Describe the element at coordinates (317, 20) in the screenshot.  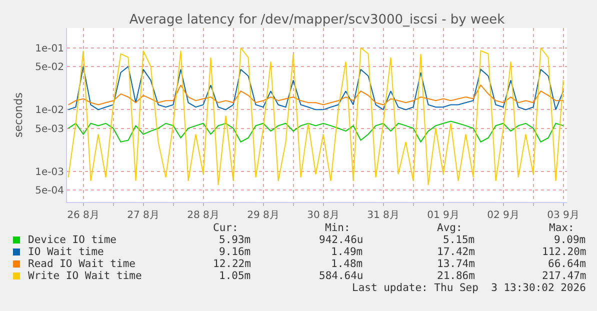
I see `chart-title: Average latency for /dev/mapper/scv3000_iscsi - by week` at that location.